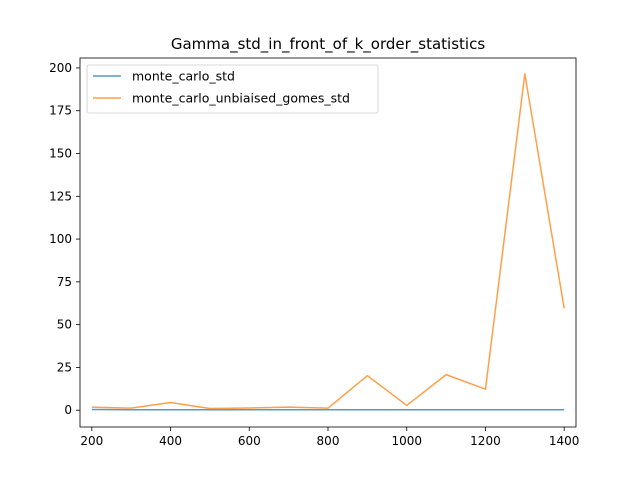  I want to click on legend-label-2: monte_carlo_unbiaised_gomes_std, so click(241, 98).